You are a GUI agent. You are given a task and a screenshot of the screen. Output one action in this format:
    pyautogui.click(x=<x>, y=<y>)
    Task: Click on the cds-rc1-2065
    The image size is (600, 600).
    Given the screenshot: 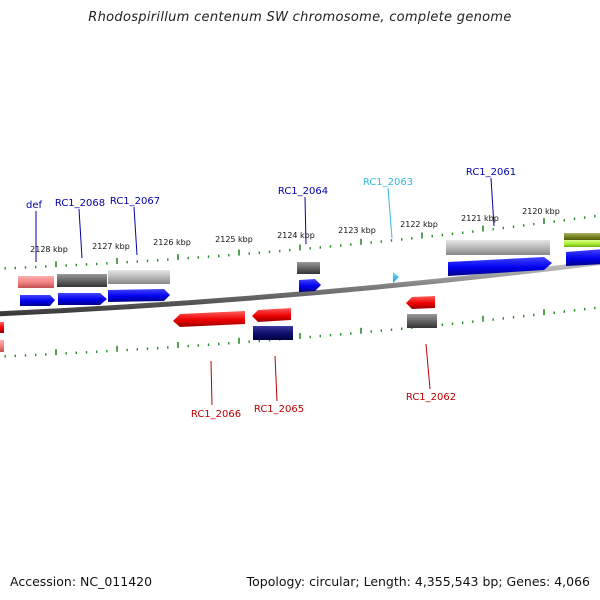 What is the action you would take?
    pyautogui.click(x=271, y=315)
    